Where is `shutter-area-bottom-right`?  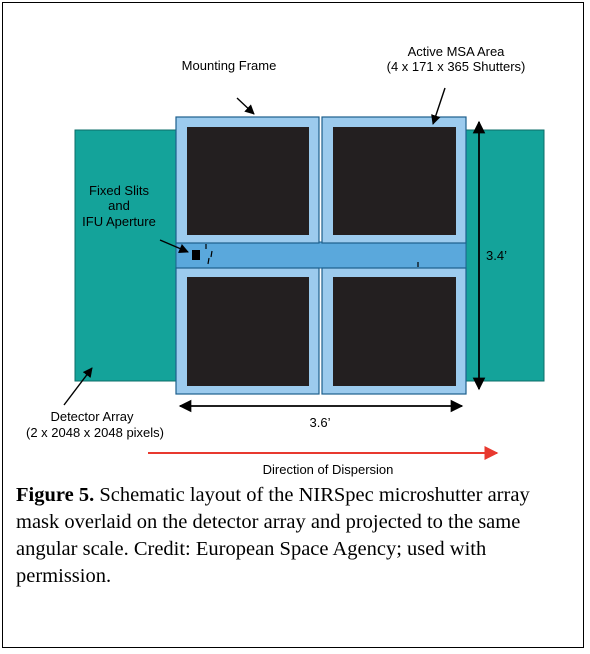 shutter-area-bottom-right is located at coordinates (394, 331).